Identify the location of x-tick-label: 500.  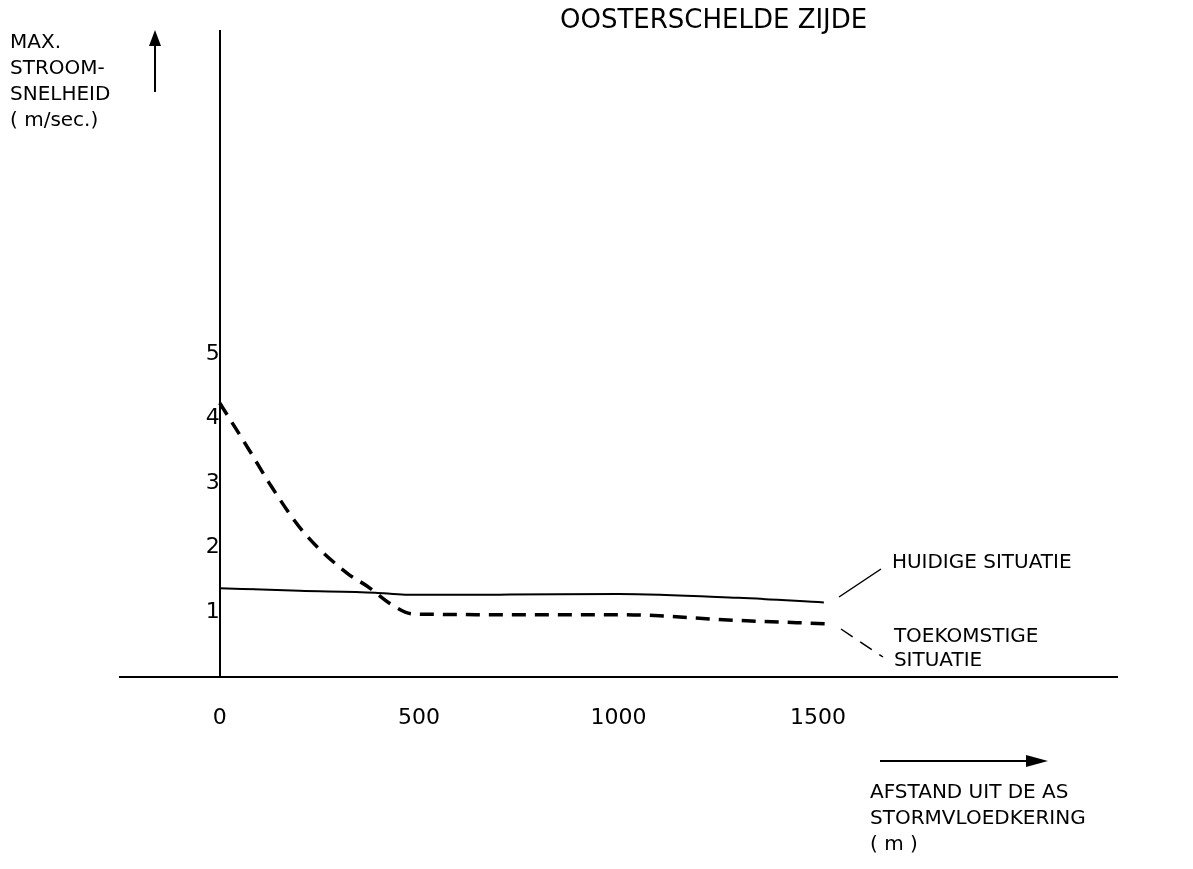
(419, 716).